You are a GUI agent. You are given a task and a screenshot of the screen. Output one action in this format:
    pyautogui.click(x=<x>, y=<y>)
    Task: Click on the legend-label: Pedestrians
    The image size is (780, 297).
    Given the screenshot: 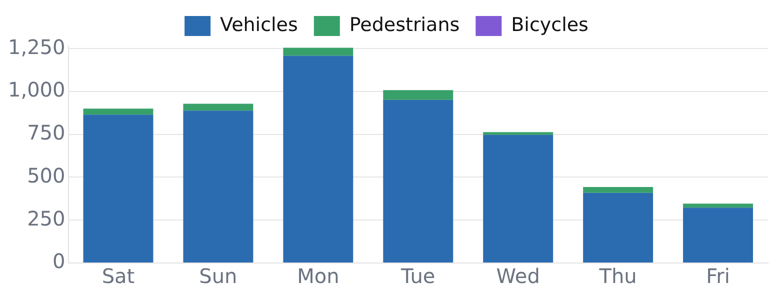 What is the action you would take?
    pyautogui.click(x=404, y=25)
    